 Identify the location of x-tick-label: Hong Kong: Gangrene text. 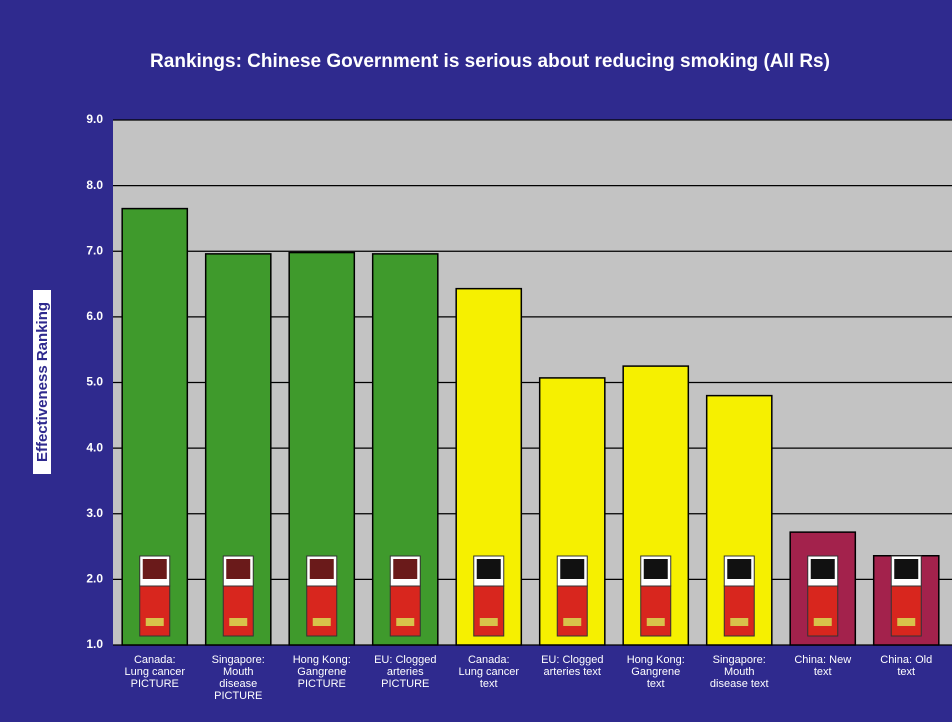
(655, 672).